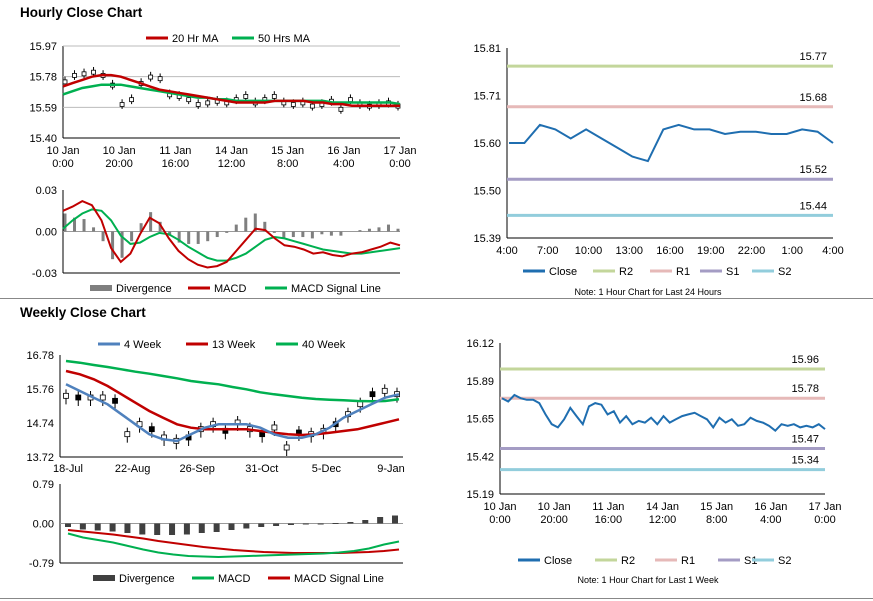 The height and width of the screenshot is (601, 873). Describe the element at coordinates (805, 360) in the screenshot. I see `weekly-levels-r2-label: 15.96` at that location.